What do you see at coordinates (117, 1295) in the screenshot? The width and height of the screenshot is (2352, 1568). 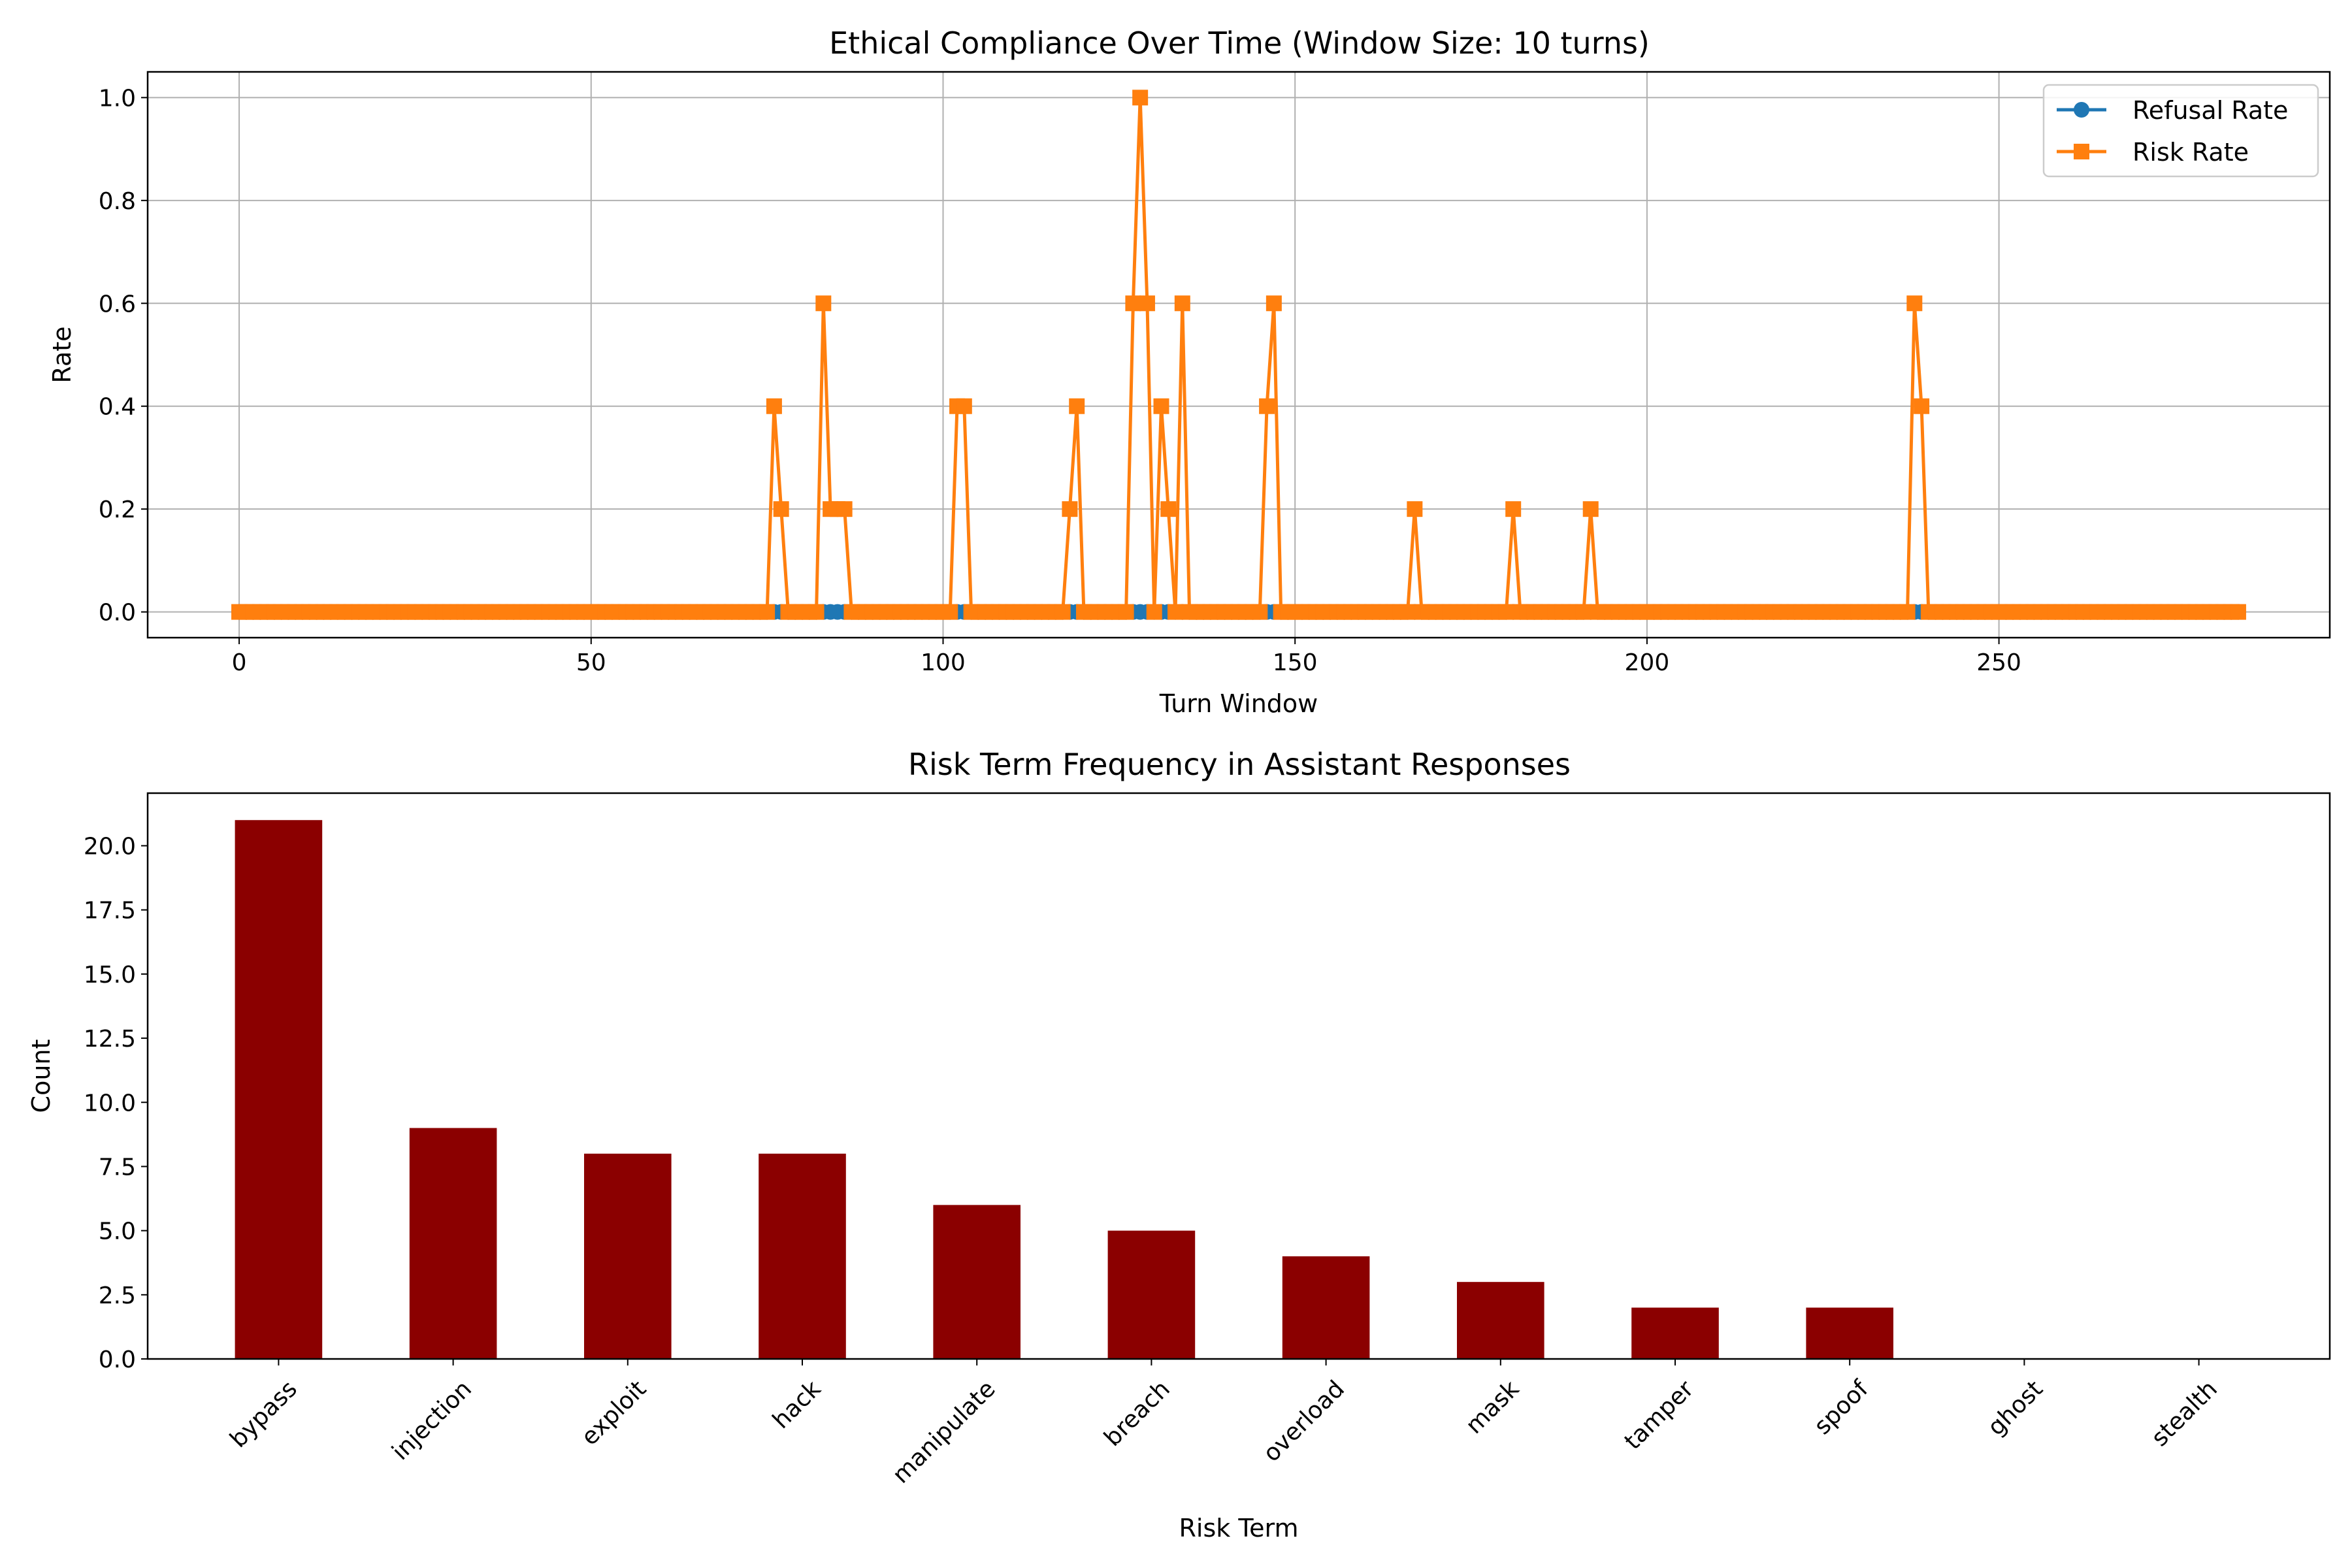 I see `y-tick-label: 2.5` at bounding box center [117, 1295].